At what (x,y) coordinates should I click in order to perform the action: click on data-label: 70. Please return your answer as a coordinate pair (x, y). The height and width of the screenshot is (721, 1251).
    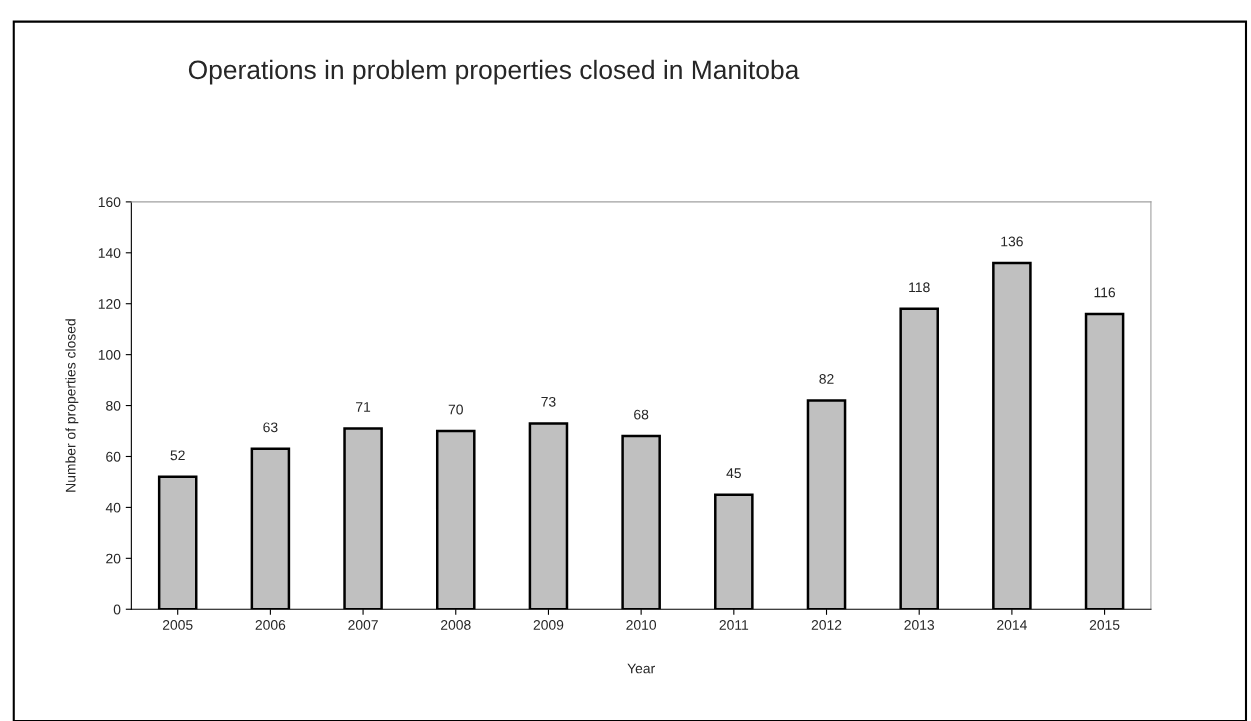
    Looking at the image, I should click on (455, 409).